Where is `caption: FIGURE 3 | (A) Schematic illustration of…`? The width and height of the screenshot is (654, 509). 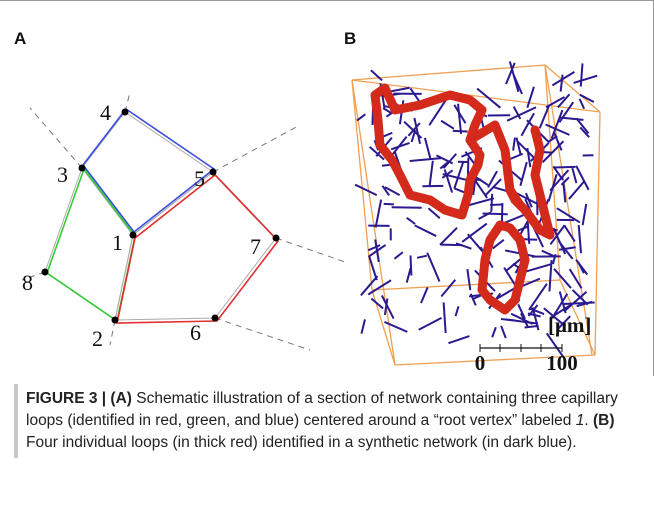
caption: FIGURE 3 | (A) Schematic illustration of… is located at coordinates (329, 421).